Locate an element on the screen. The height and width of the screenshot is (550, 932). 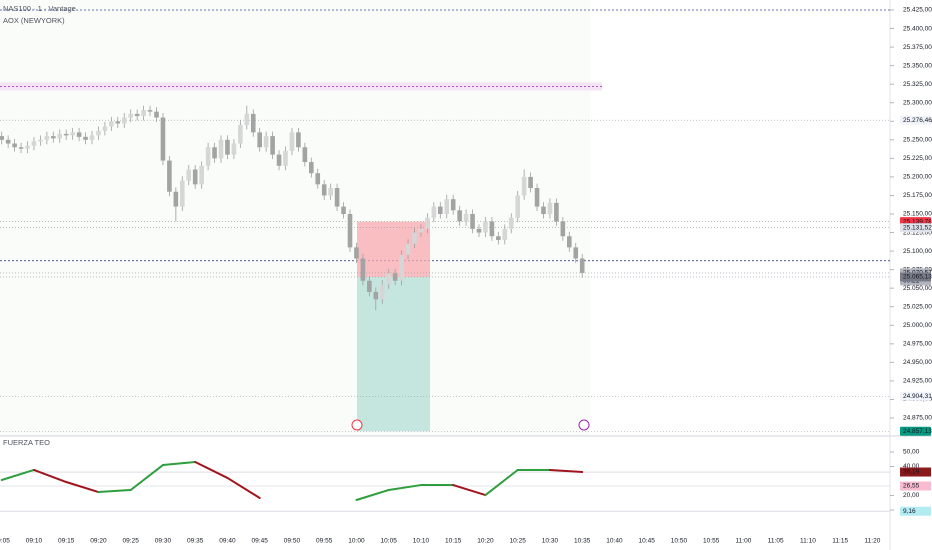
x-tick-label: 11:15 is located at coordinates (840, 541).